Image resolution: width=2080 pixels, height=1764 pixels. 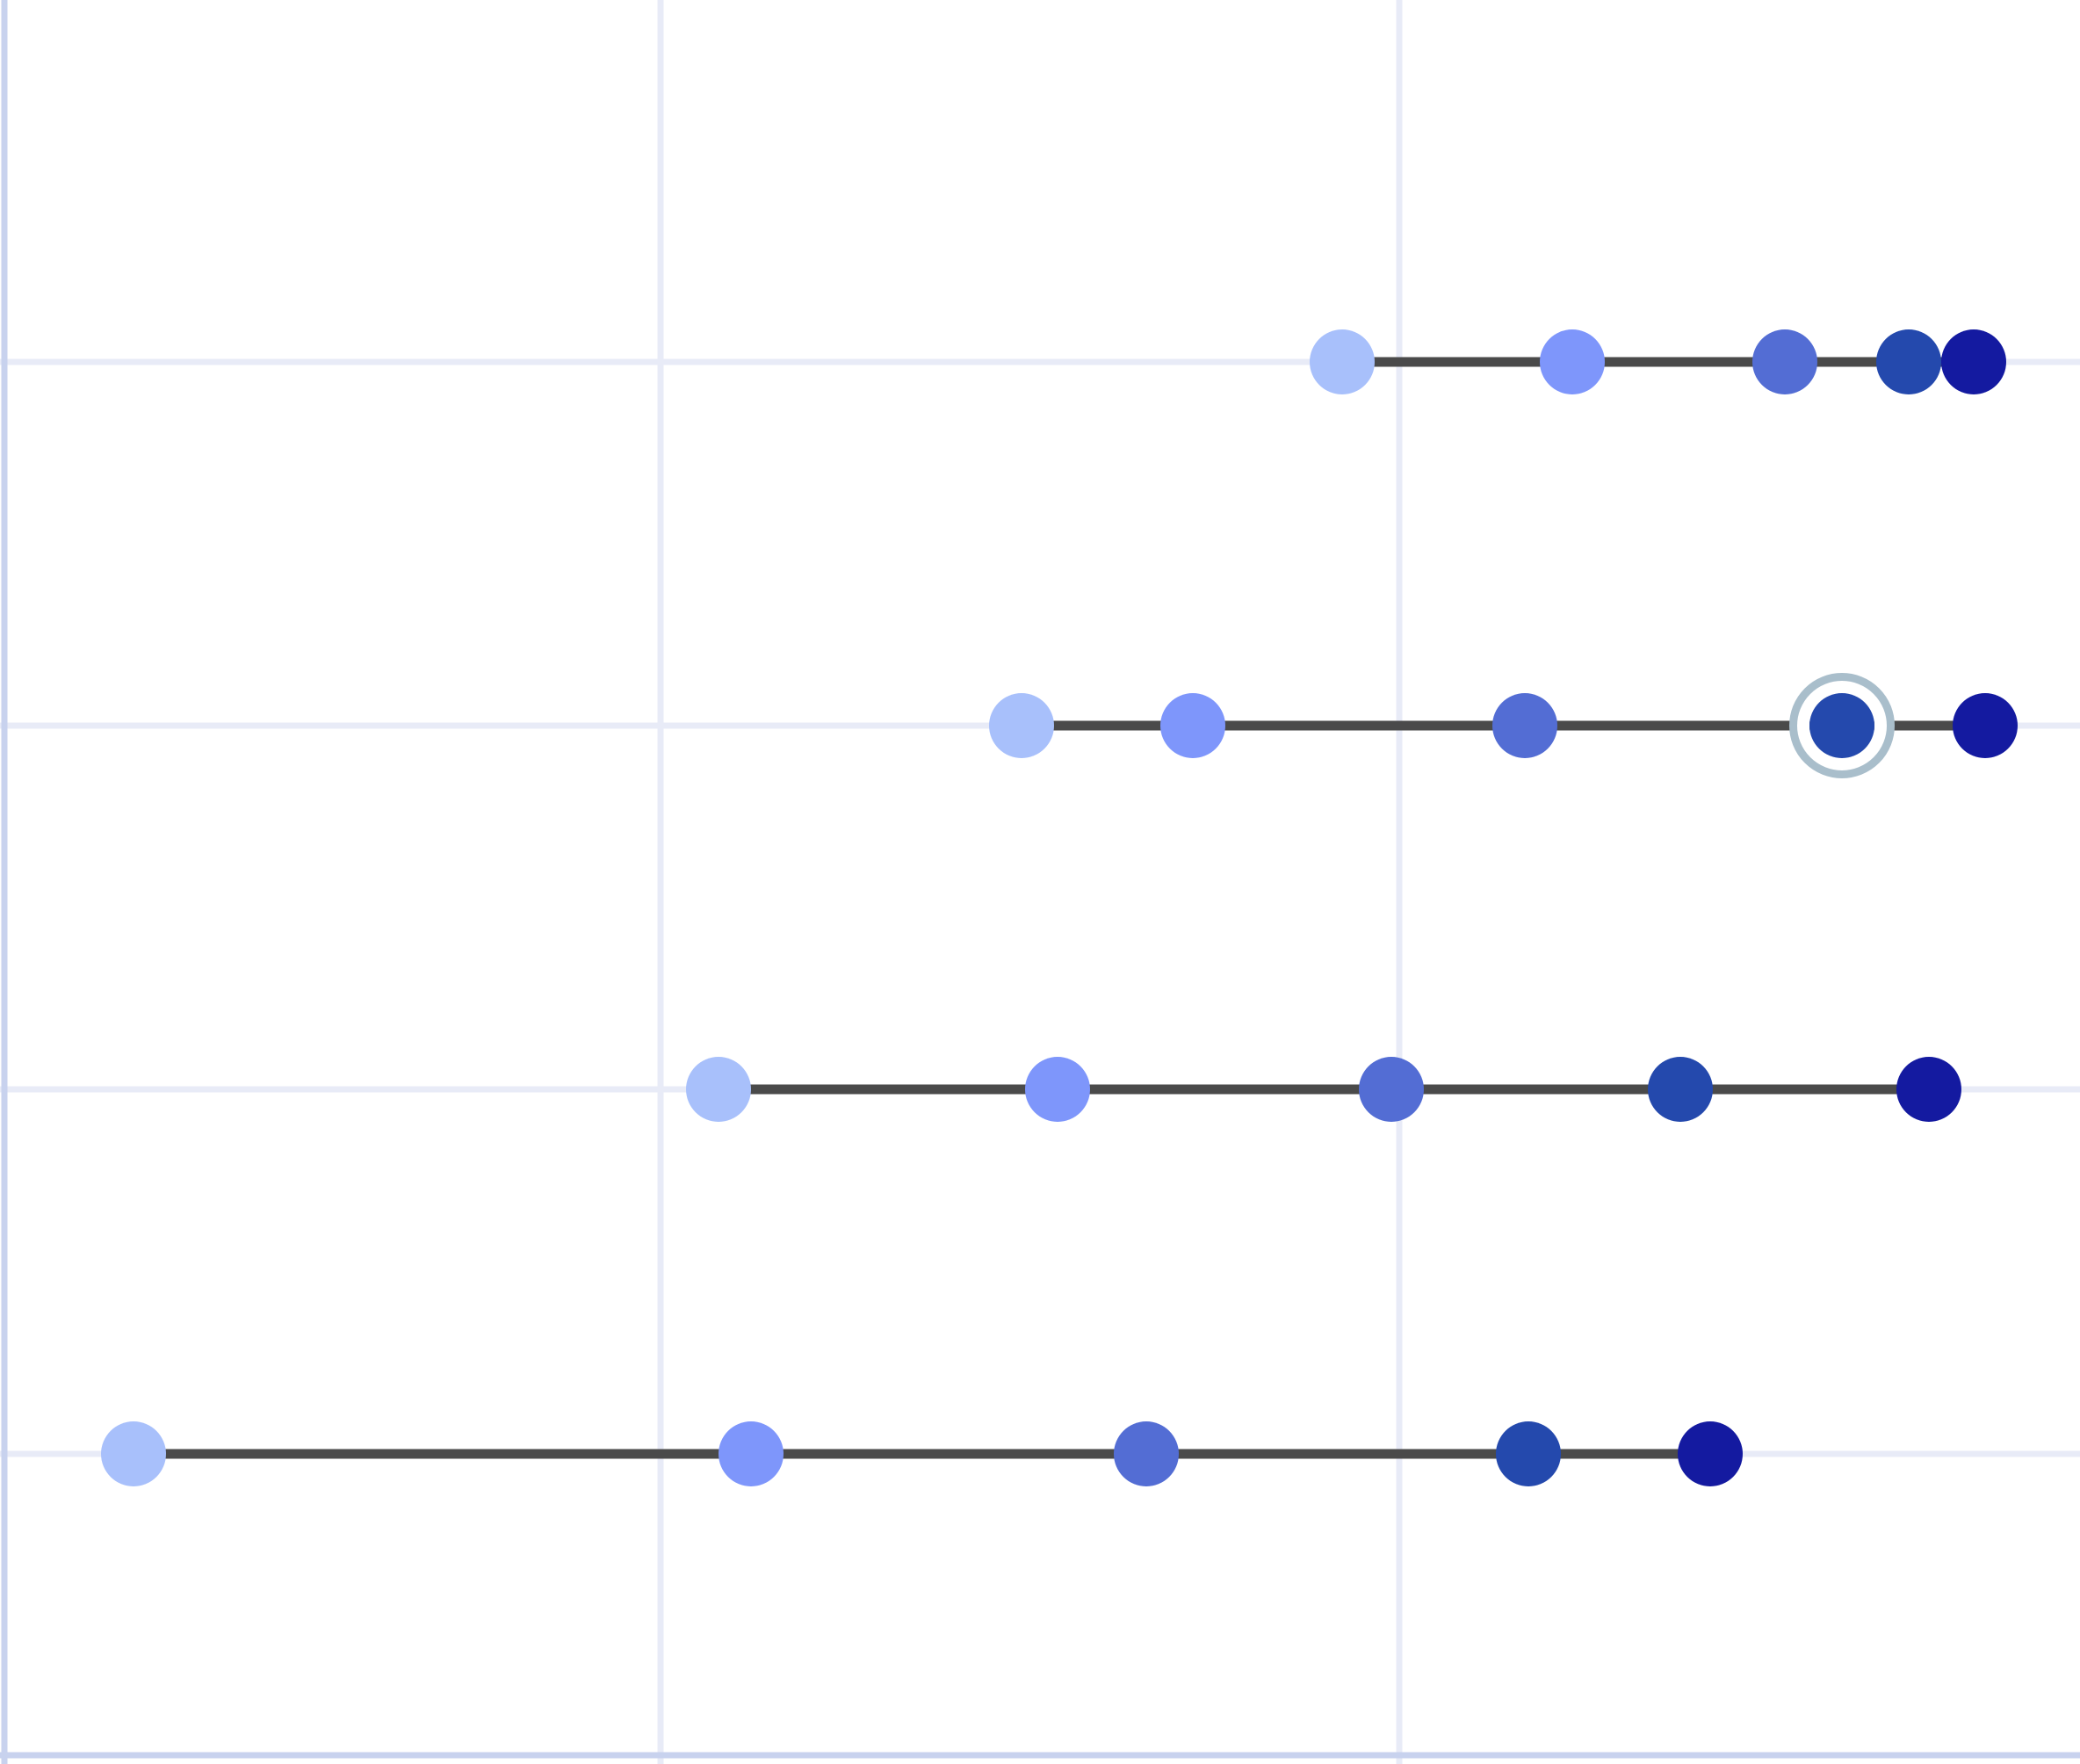 I want to click on data-point-selected, so click(x=1841, y=725).